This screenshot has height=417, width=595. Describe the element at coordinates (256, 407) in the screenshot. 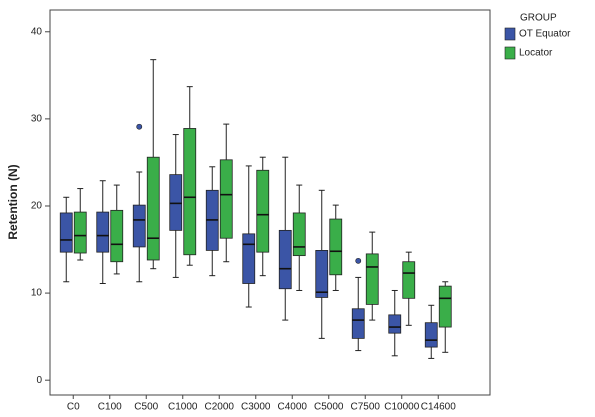

I see `x-tick-label: C3000` at that location.